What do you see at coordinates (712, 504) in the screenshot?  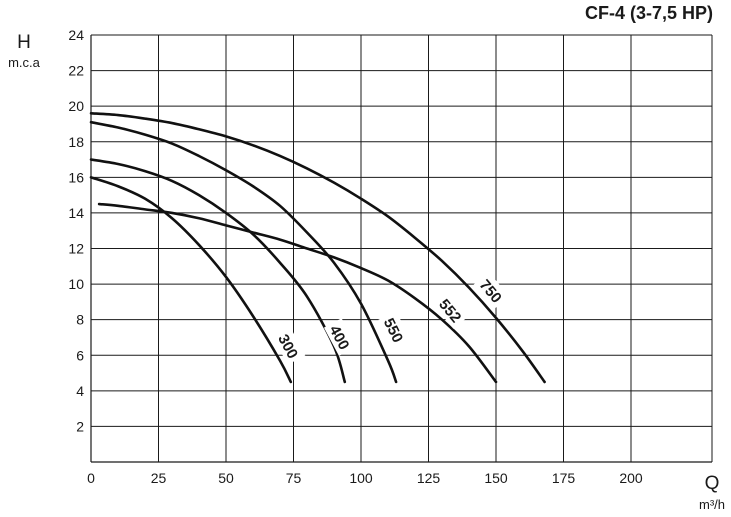 I see `x-axis-unit: m³/h` at bounding box center [712, 504].